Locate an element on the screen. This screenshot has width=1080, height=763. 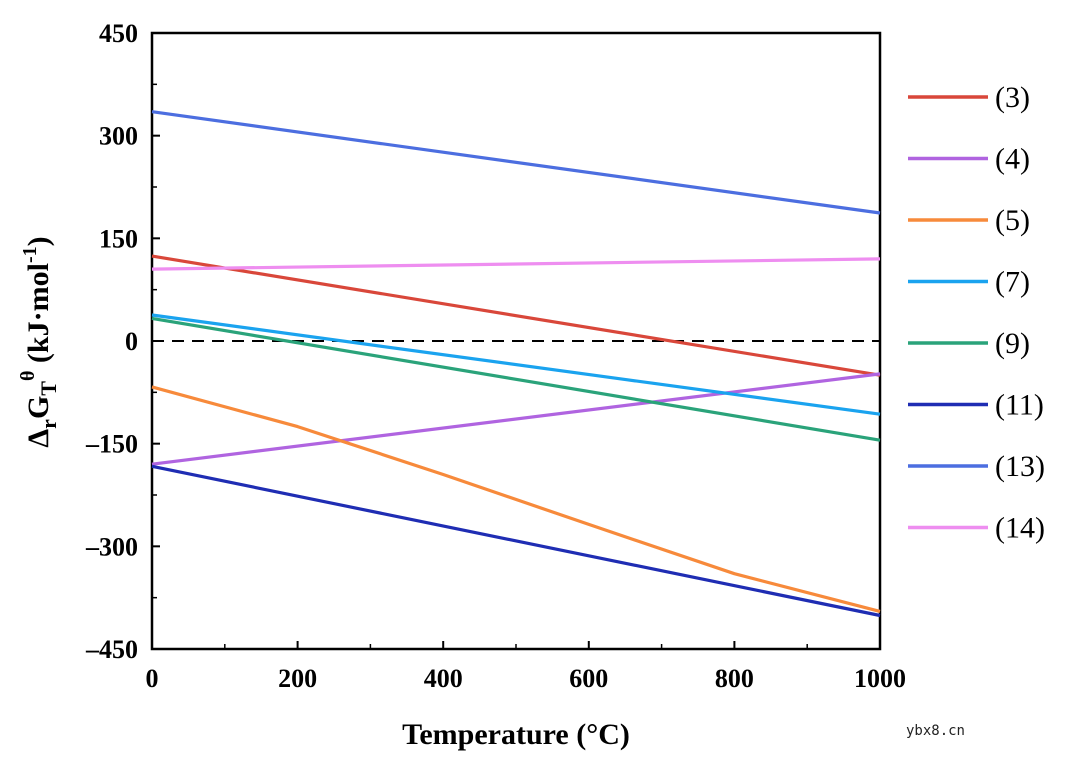
y-tick-label: 0 is located at coordinates (131, 341).